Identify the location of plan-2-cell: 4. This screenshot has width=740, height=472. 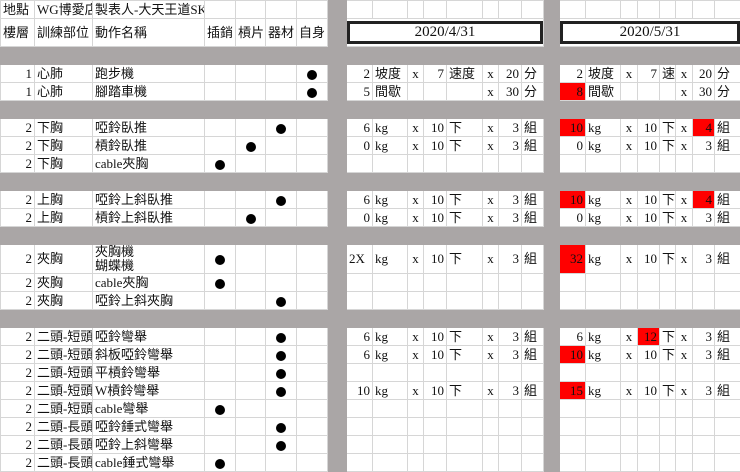
(704, 200).